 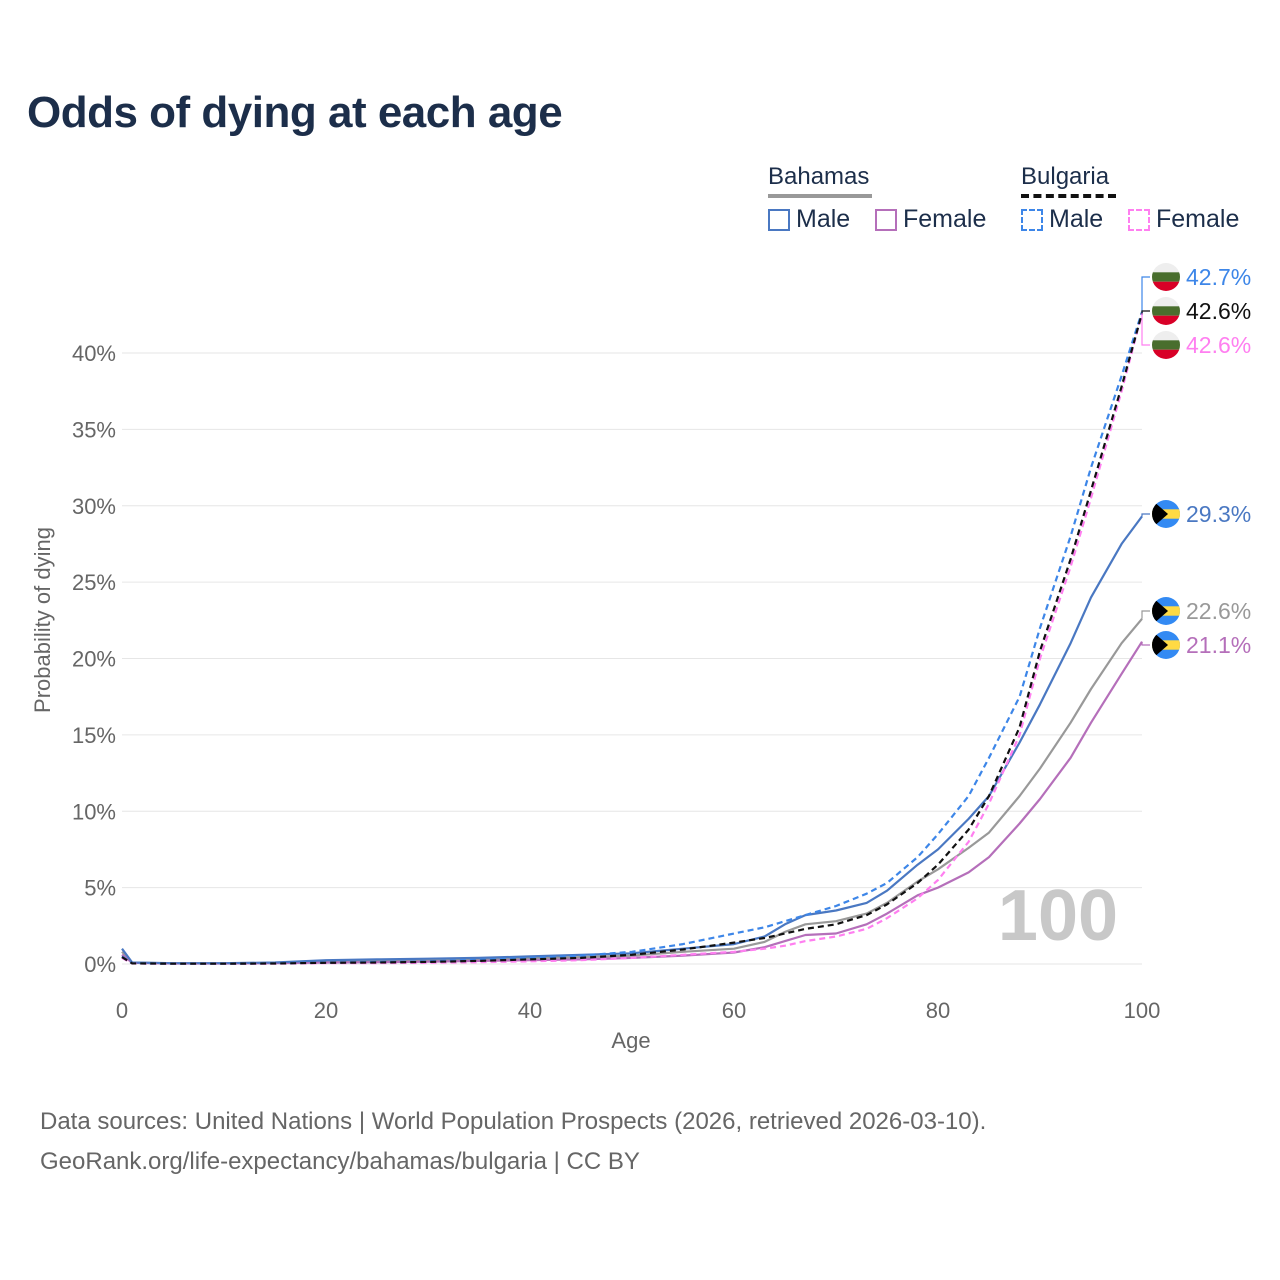 I want to click on x-axis-title: Age, so click(x=630, y=1040).